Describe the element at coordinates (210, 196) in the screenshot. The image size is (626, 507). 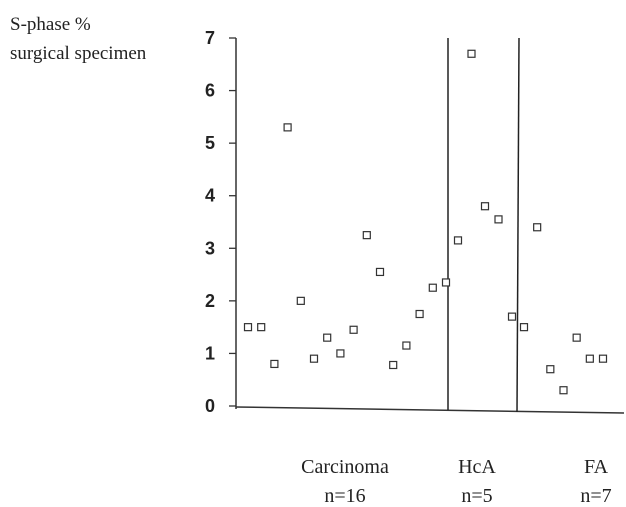
I see `y-tick-label-4: 4` at that location.